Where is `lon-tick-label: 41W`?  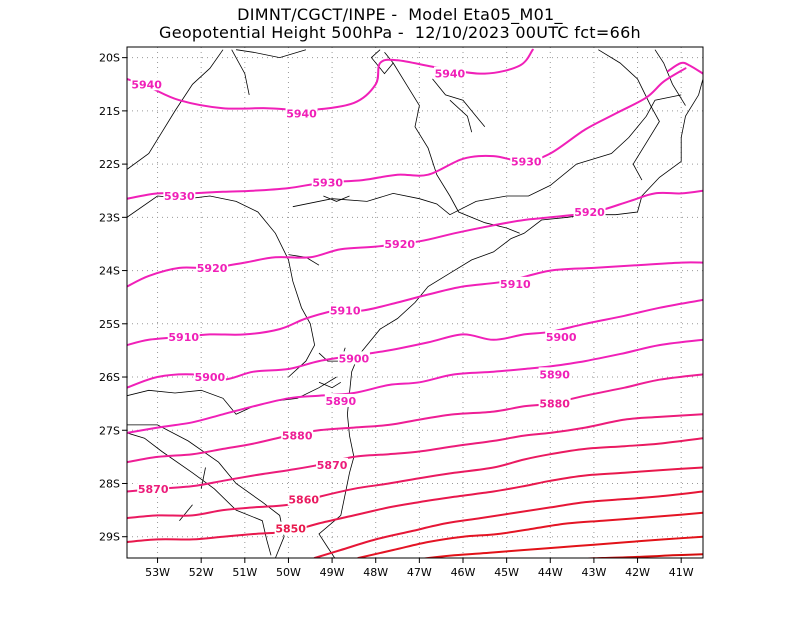 lon-tick-label: 41W is located at coordinates (681, 572).